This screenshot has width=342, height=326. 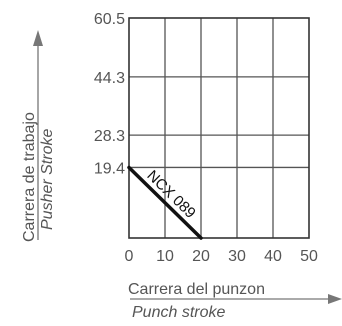 What do you see at coordinates (109, 136) in the screenshot?
I see `y-tick-label: 28.3` at bounding box center [109, 136].